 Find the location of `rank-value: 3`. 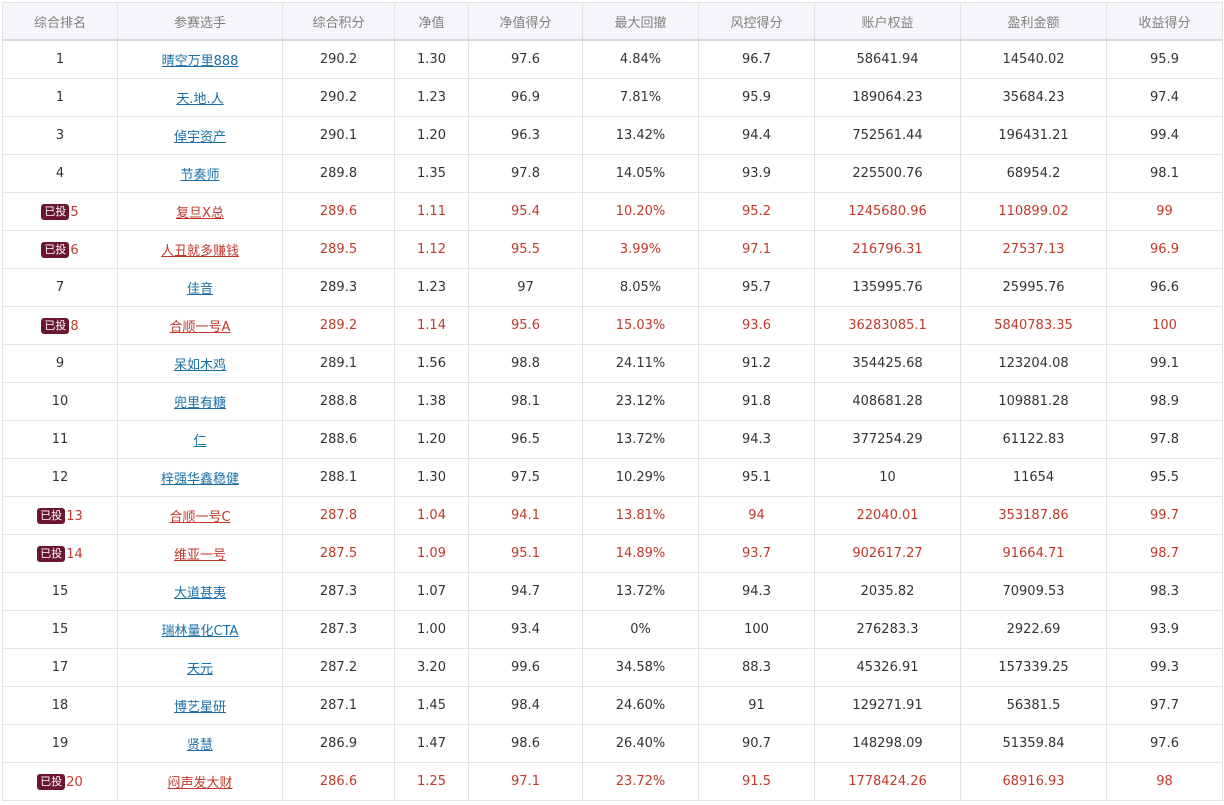

rank-value: 3 is located at coordinates (60, 135).